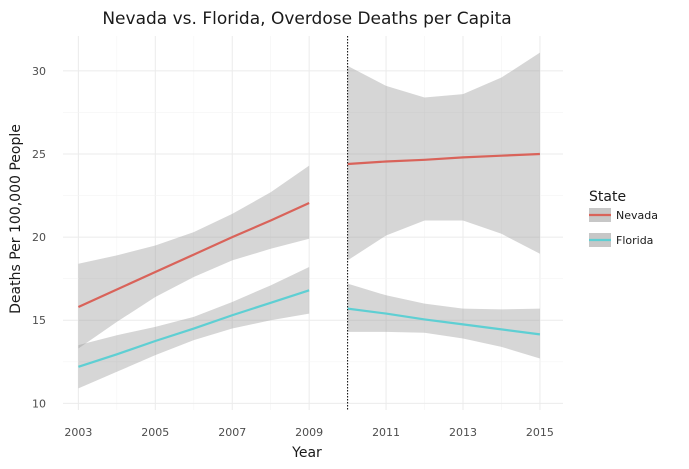 The image size is (689, 469). I want to click on legend-item-nevada: Nevada, so click(623, 215).